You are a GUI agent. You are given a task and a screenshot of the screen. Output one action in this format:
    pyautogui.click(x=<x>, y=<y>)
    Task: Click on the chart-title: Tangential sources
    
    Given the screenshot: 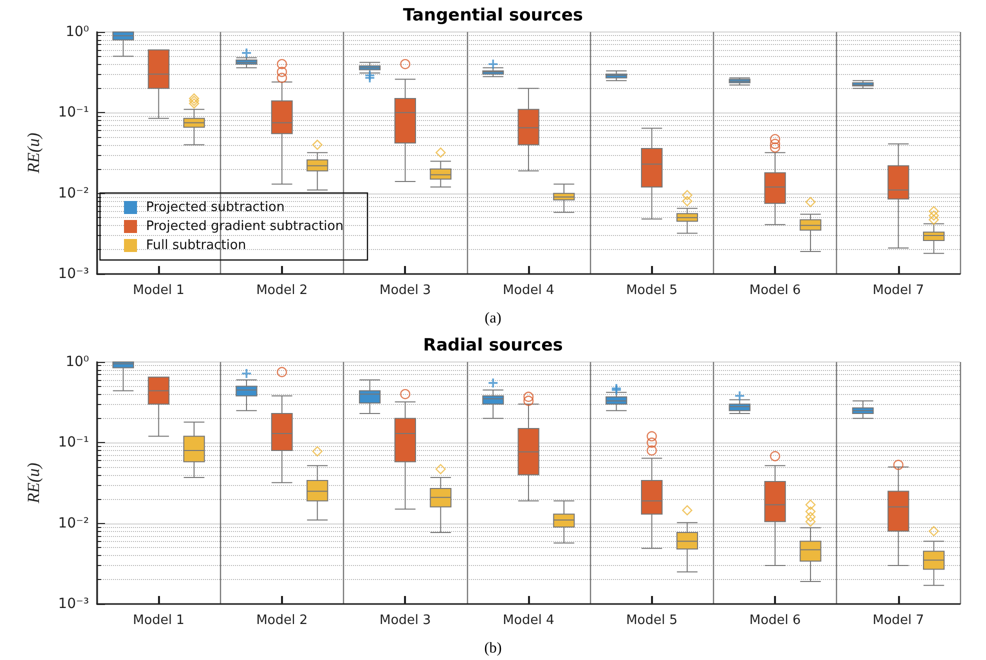 What is the action you would take?
    pyautogui.click(x=493, y=16)
    